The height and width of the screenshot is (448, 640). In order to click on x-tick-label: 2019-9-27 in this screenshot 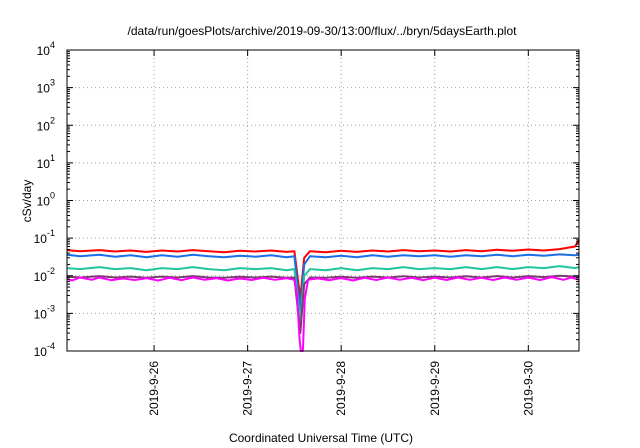, I will do `click(248, 388)`.